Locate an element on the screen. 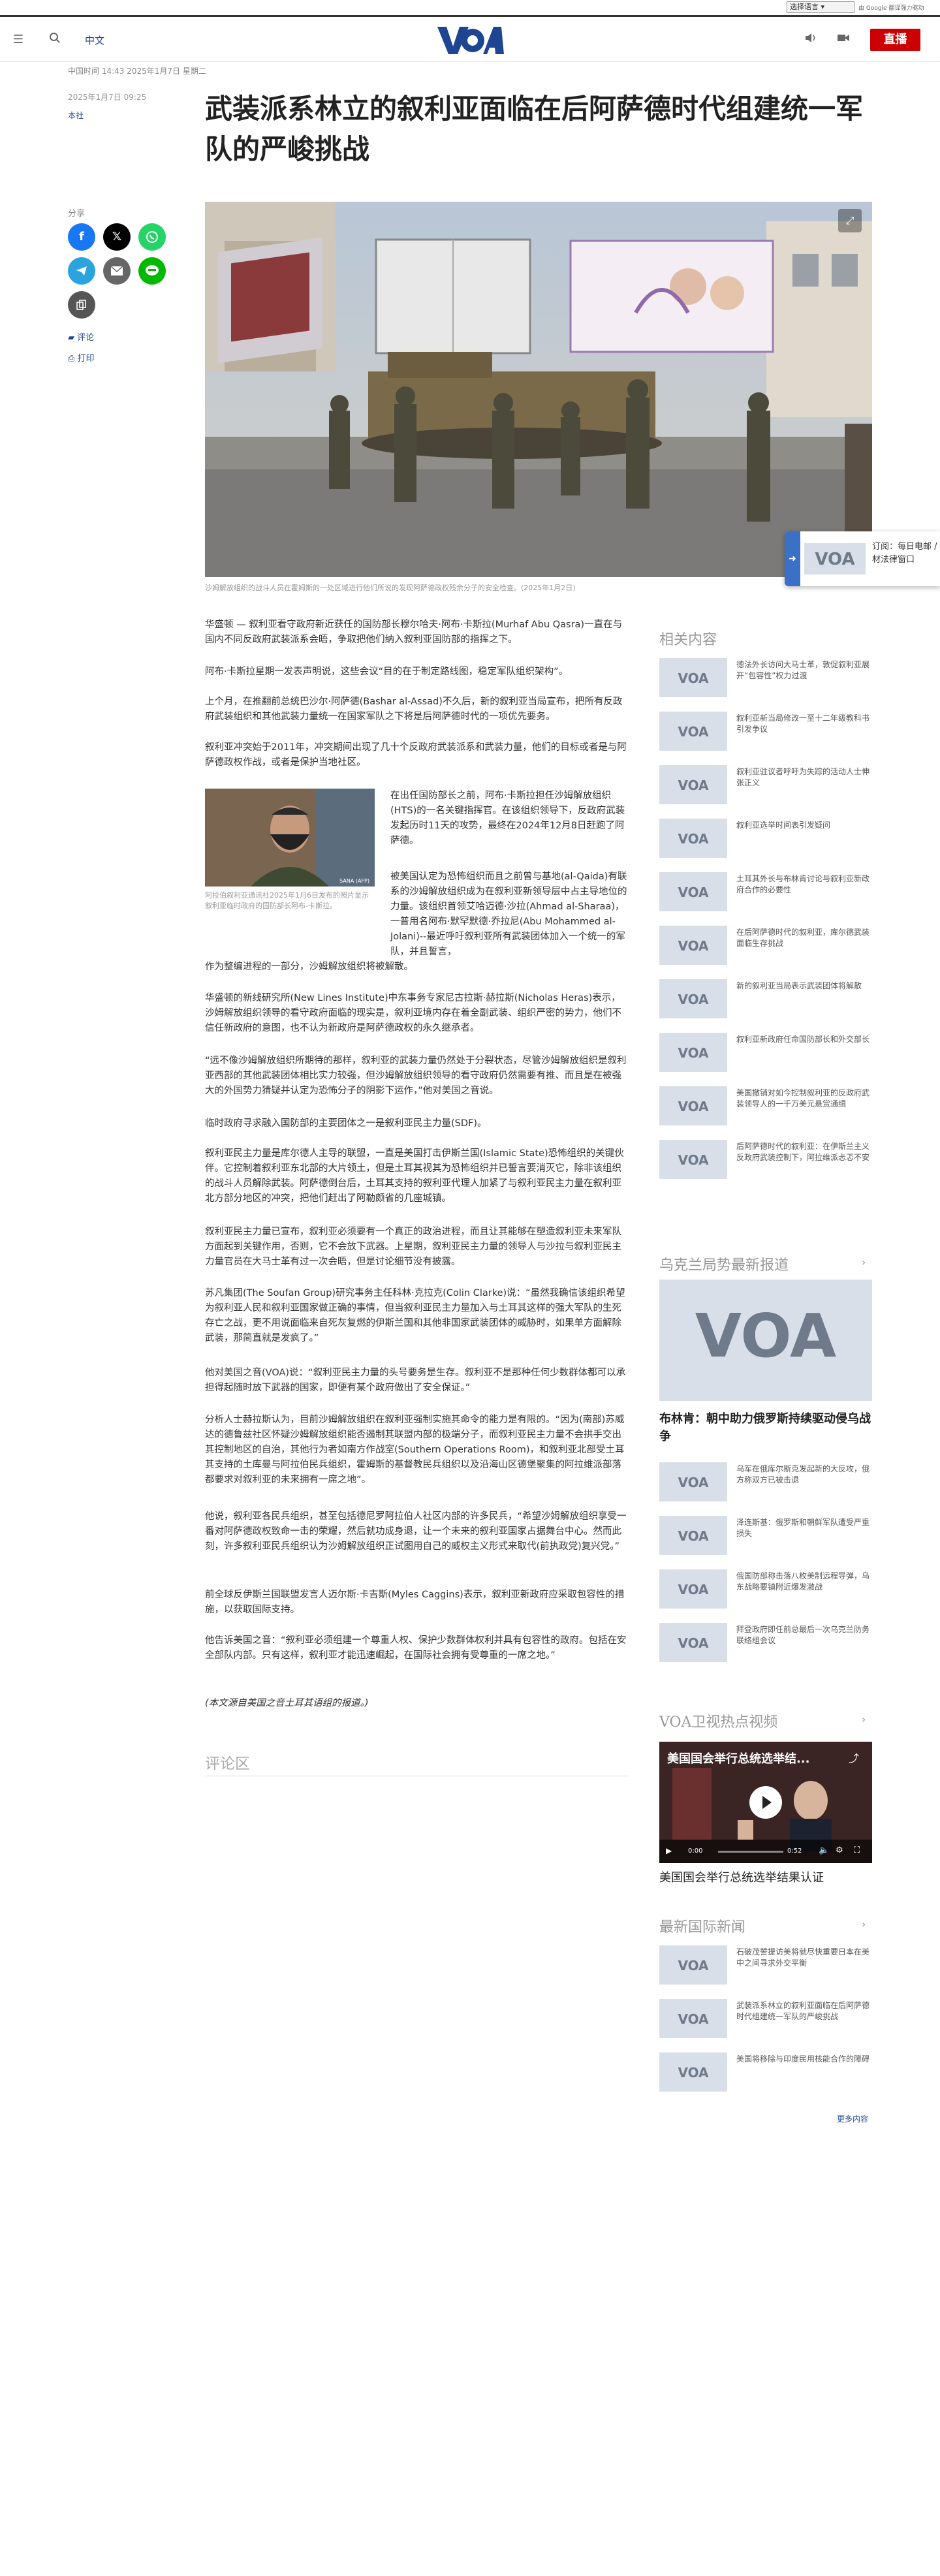  video-icon is located at coordinates (843, 40).